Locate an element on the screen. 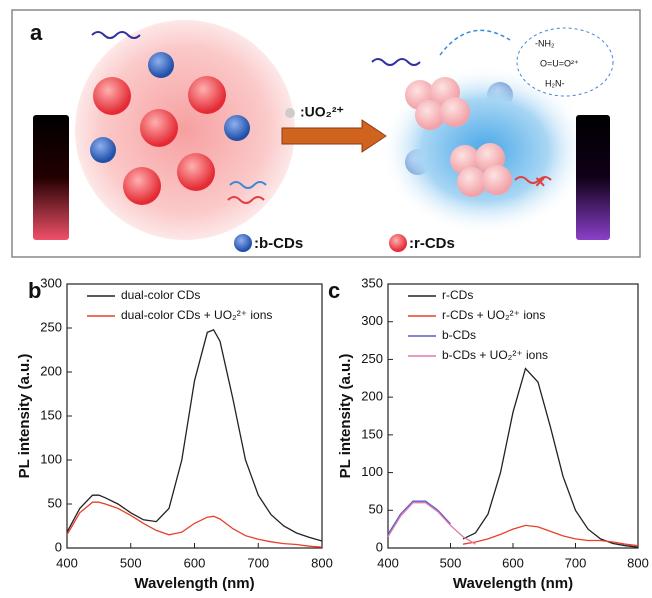  aggregates is located at coordinates (458, 137).